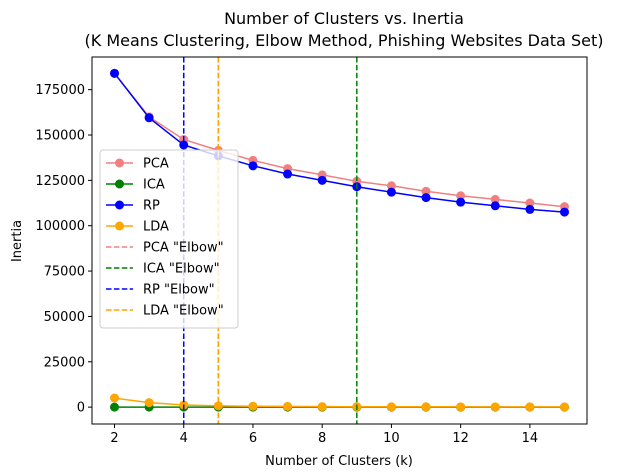 The image size is (619, 476). I want to click on y-tick-label: 50000, so click(64, 317).